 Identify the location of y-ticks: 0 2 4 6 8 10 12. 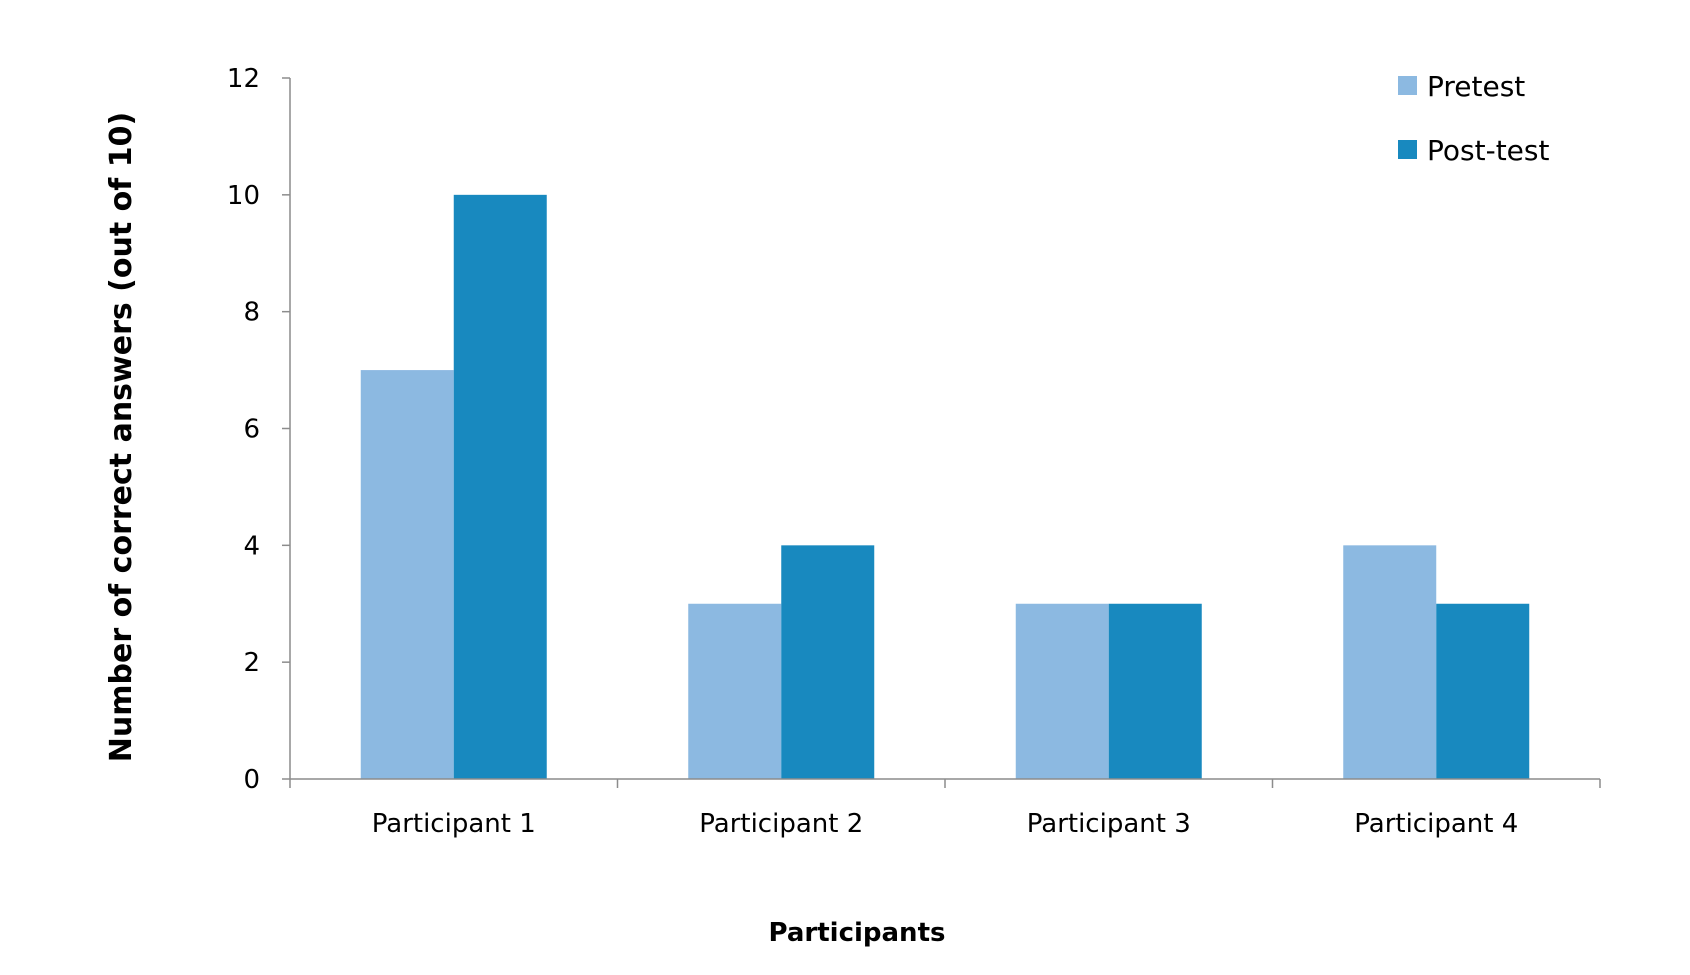
(258, 429).